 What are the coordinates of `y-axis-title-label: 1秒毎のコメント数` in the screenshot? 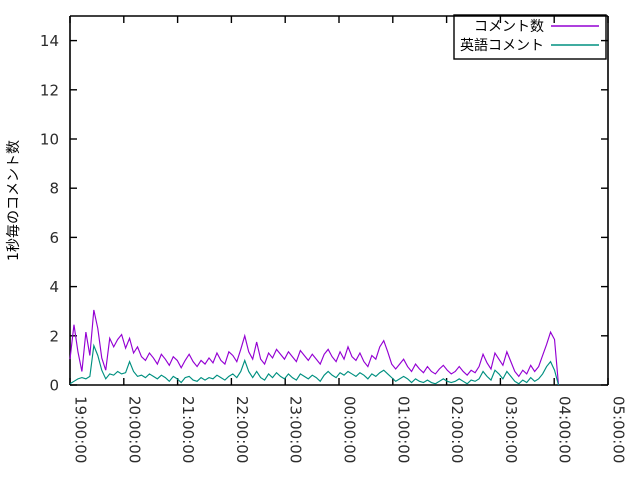 It's located at (14, 200).